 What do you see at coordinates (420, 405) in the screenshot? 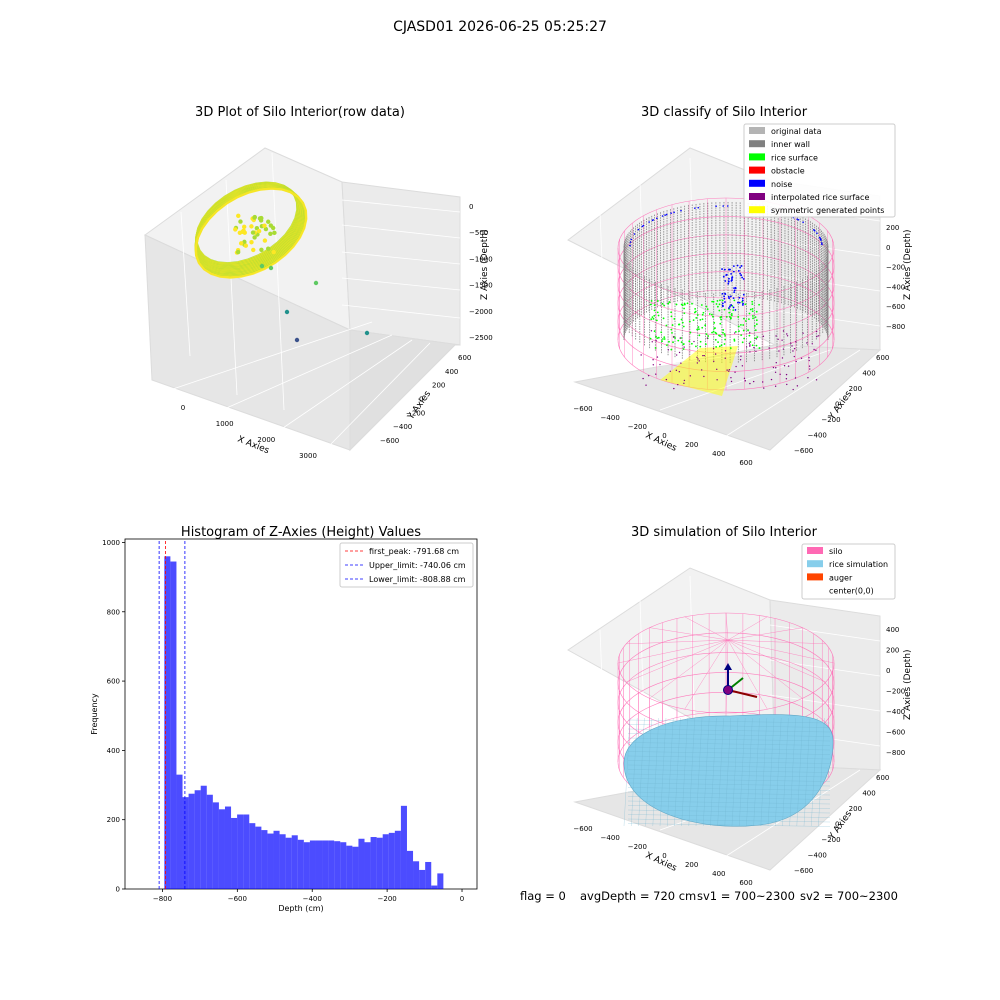
I see `raw-ylabel: Y Axies` at bounding box center [420, 405].